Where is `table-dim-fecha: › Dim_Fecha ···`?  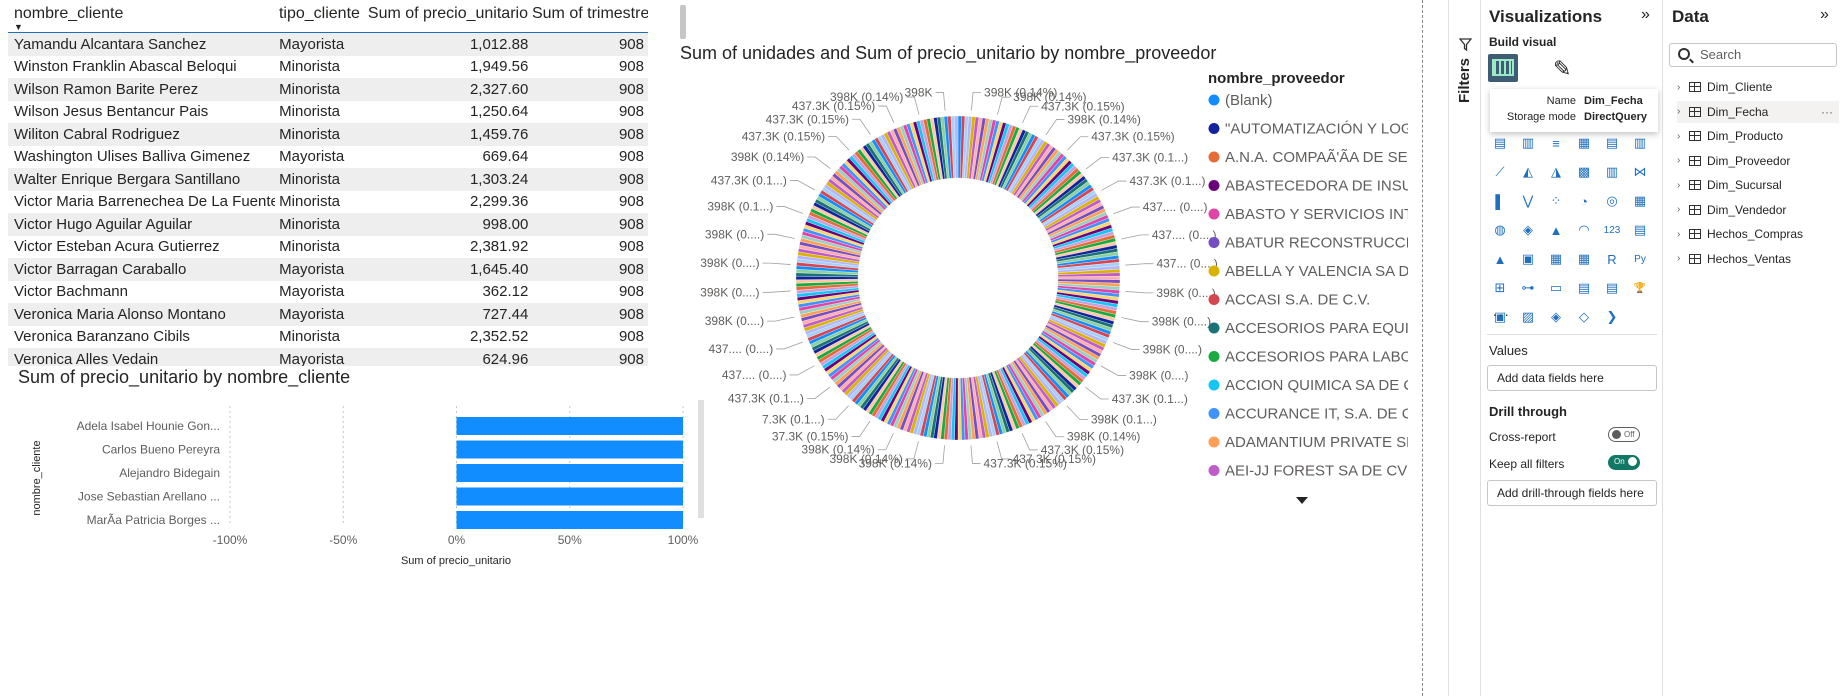 table-dim-fecha: › Dim_Fecha ··· is located at coordinates (1758, 111).